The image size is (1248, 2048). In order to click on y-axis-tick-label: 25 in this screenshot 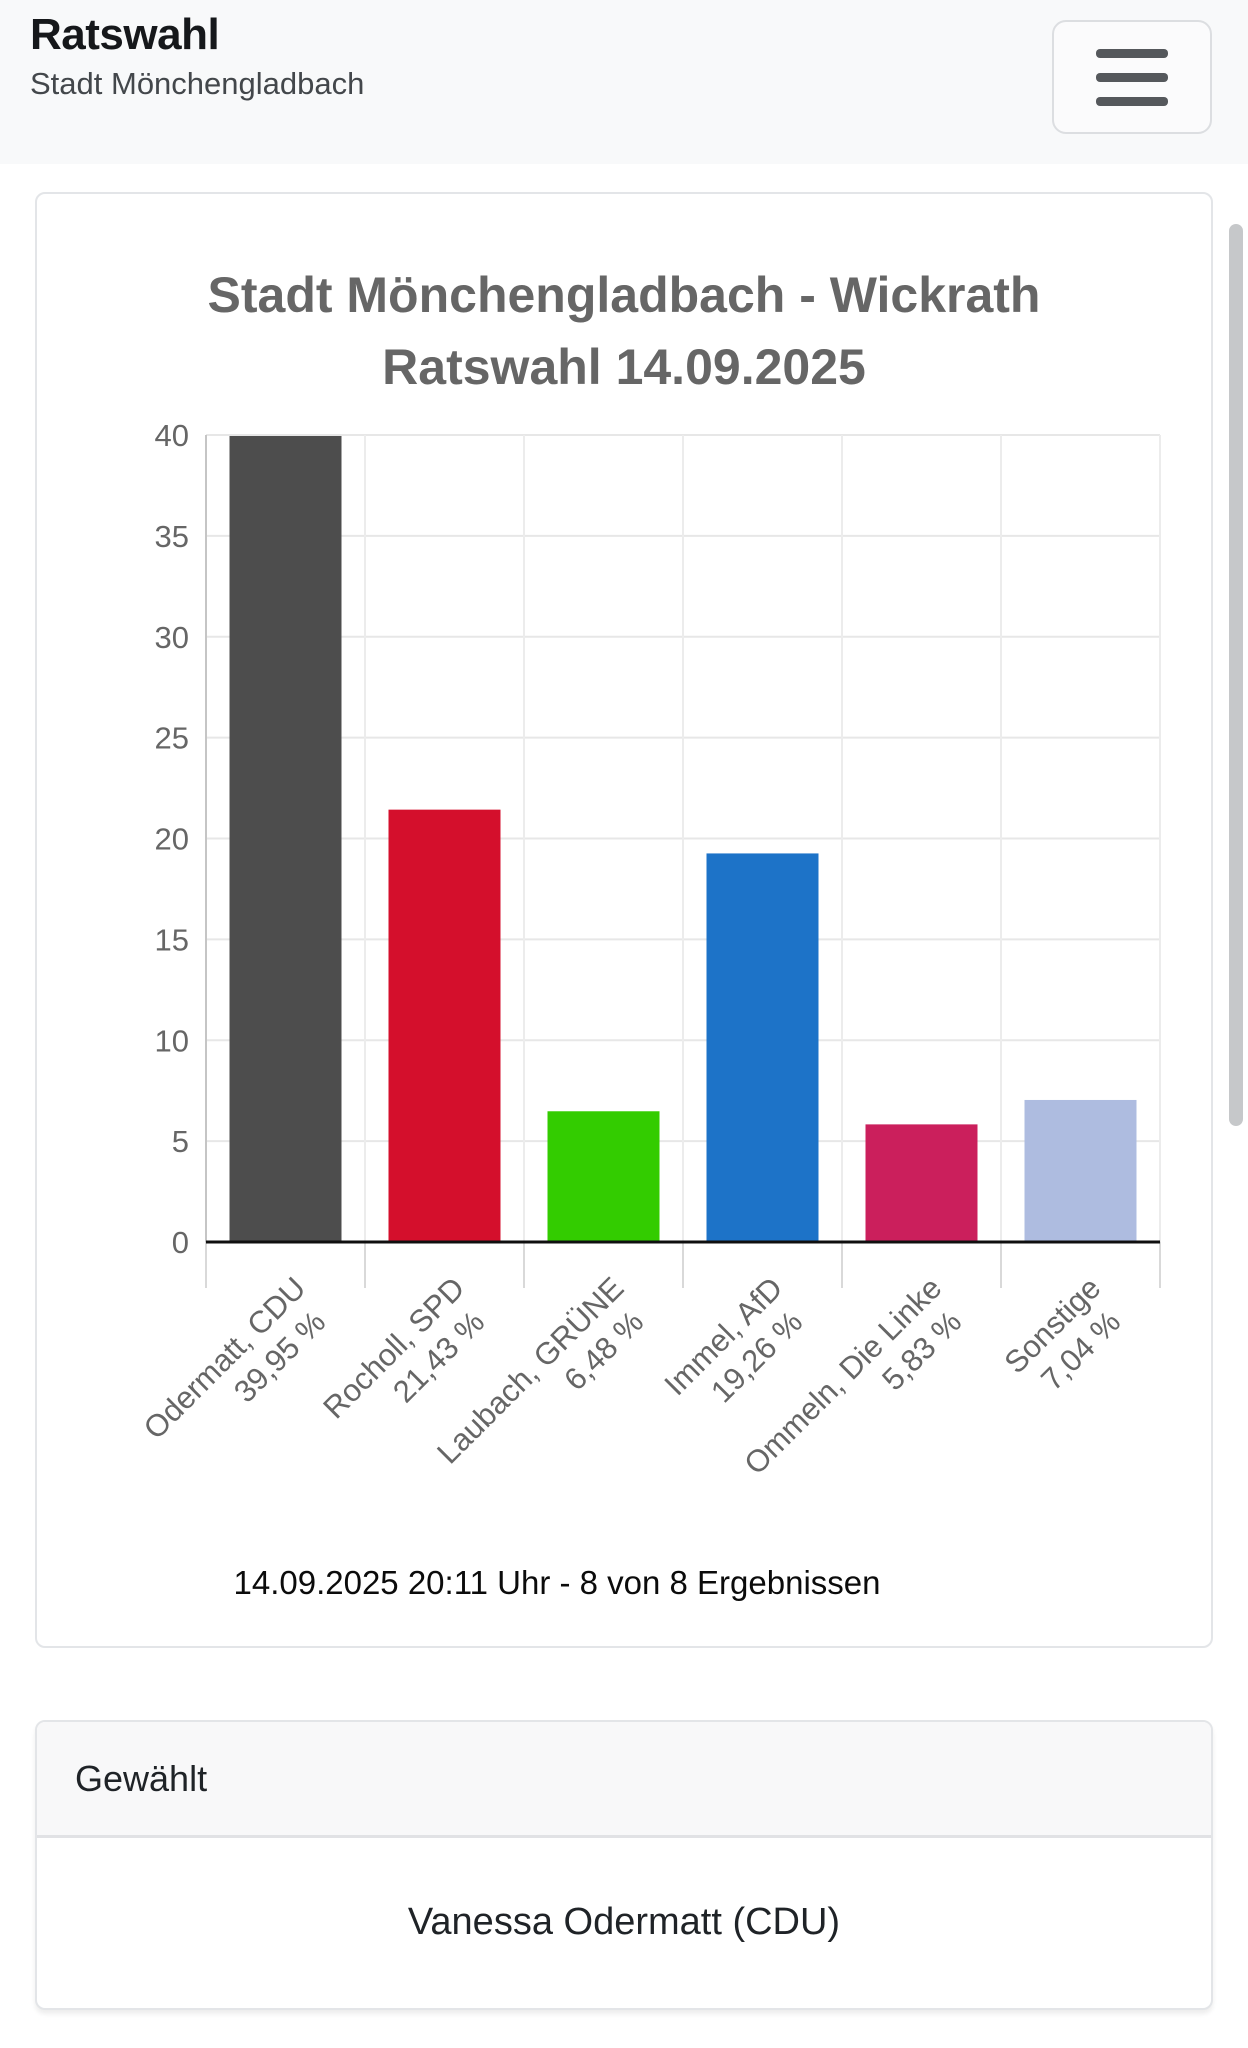, I will do `click(172, 738)`.